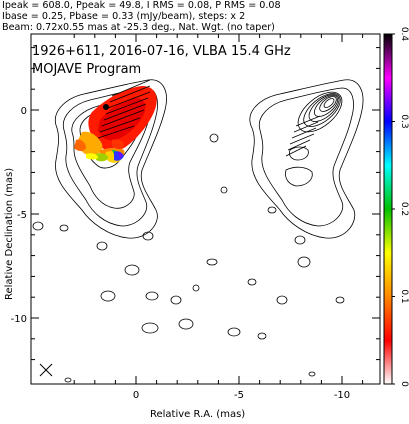 The image size is (409, 424). I want to click on evpa-ticks-left, so click(124, 109).